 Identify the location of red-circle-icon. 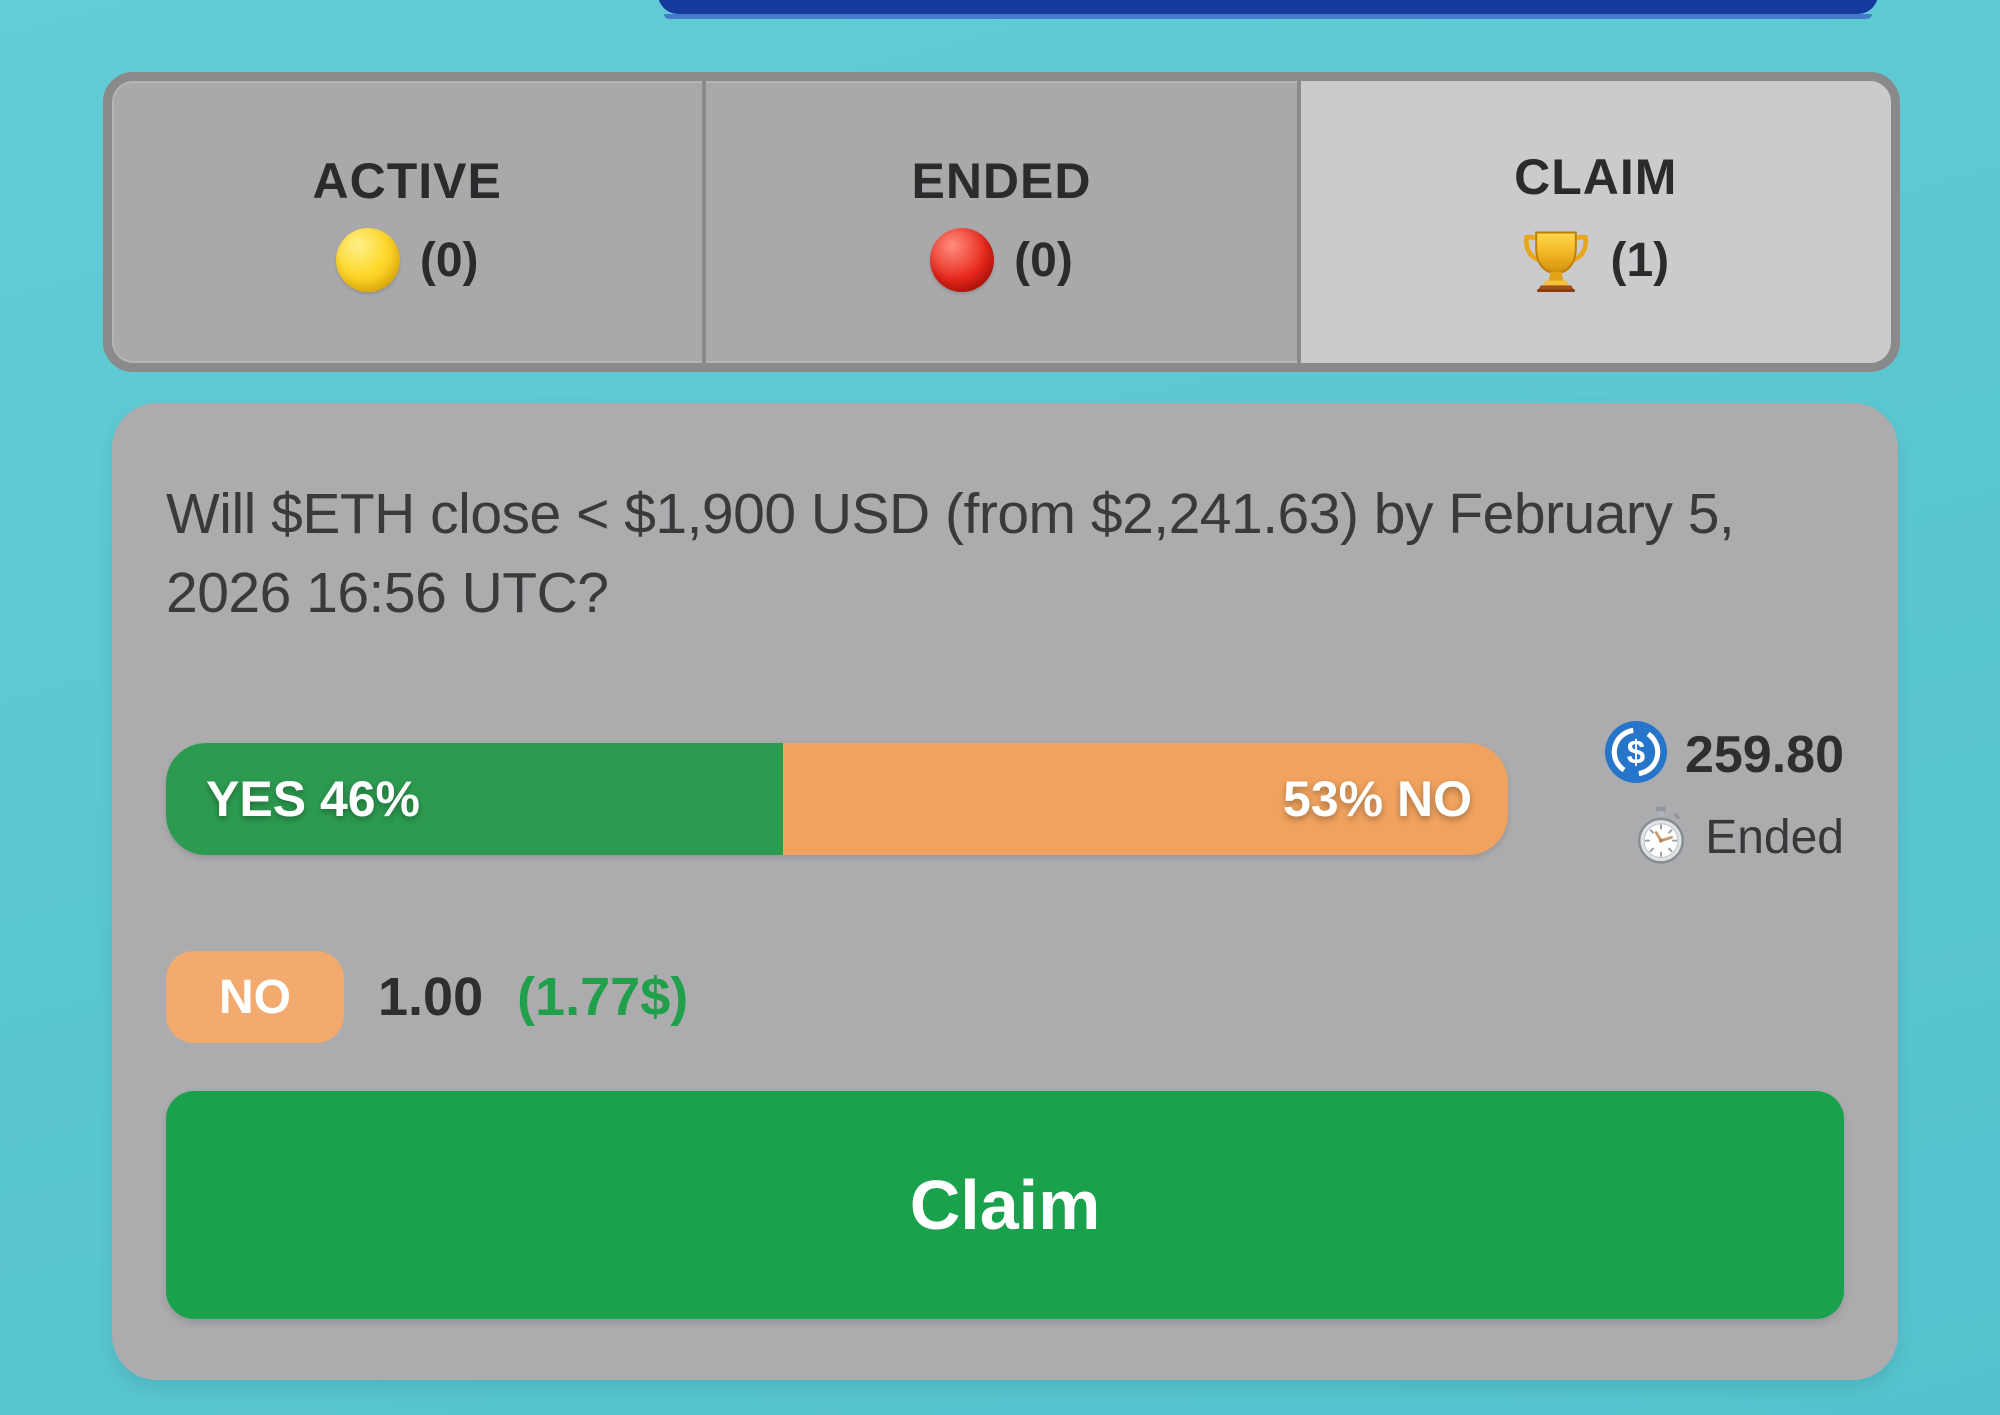
(962, 260).